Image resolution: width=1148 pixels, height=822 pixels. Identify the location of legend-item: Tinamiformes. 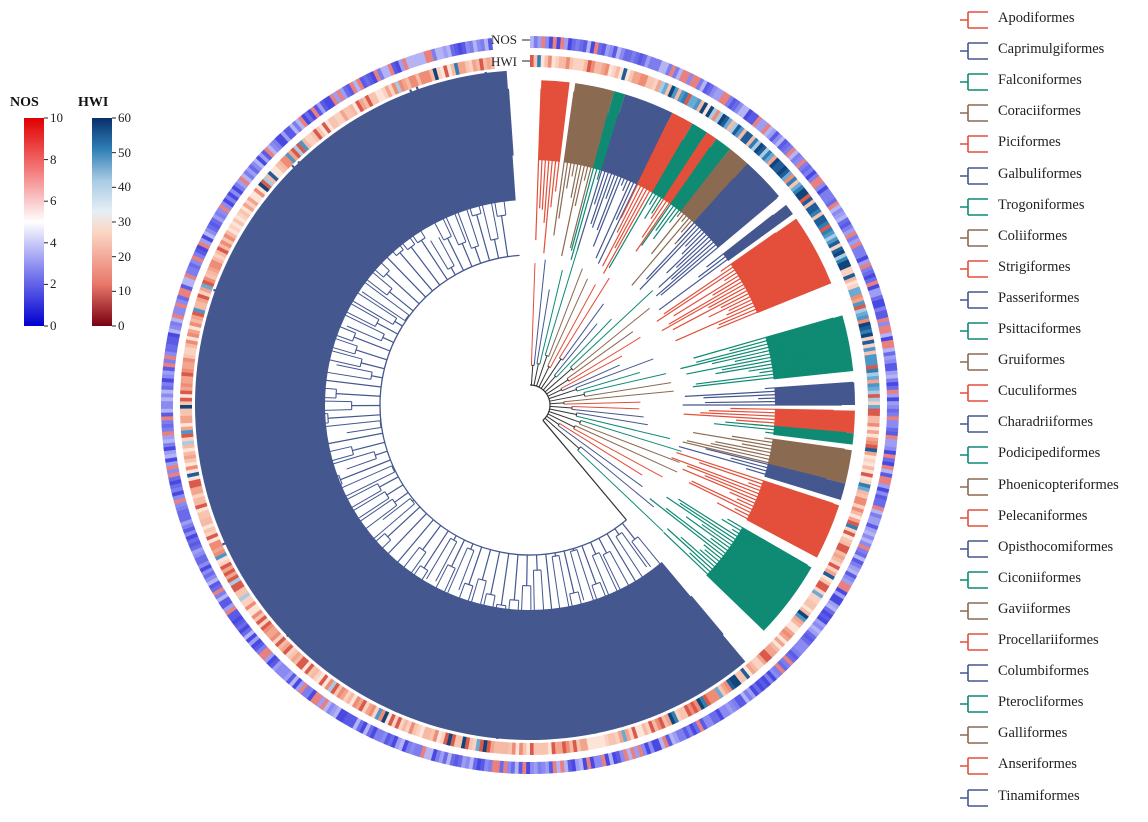
(1051, 799).